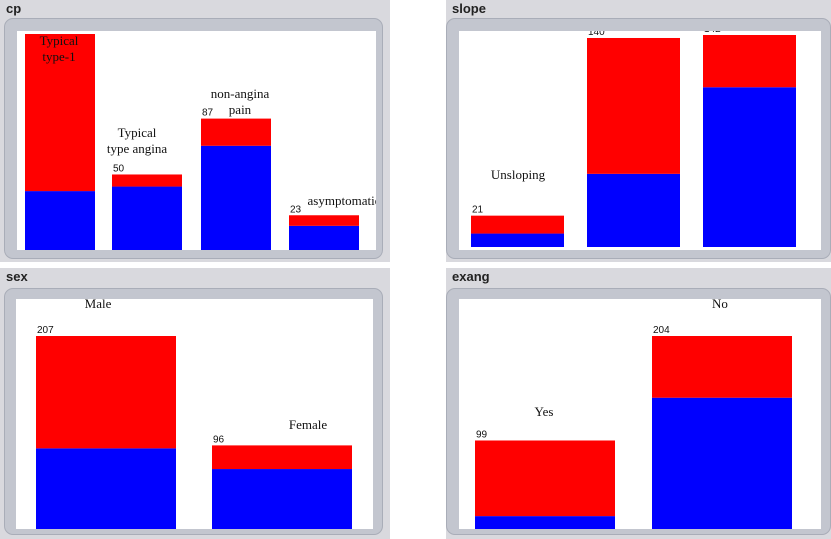  Describe the element at coordinates (478, 210) in the screenshot. I see `slope-count-label-0: 21` at that location.